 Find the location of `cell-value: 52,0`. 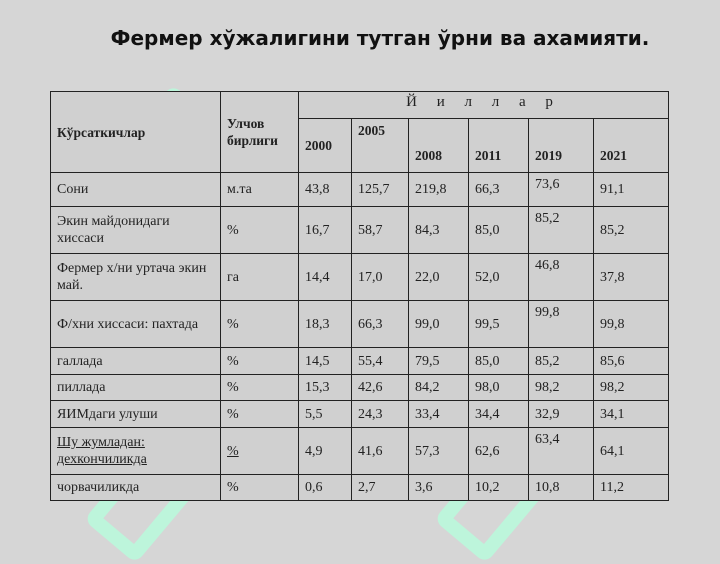

cell-value: 52,0 is located at coordinates (498, 277).